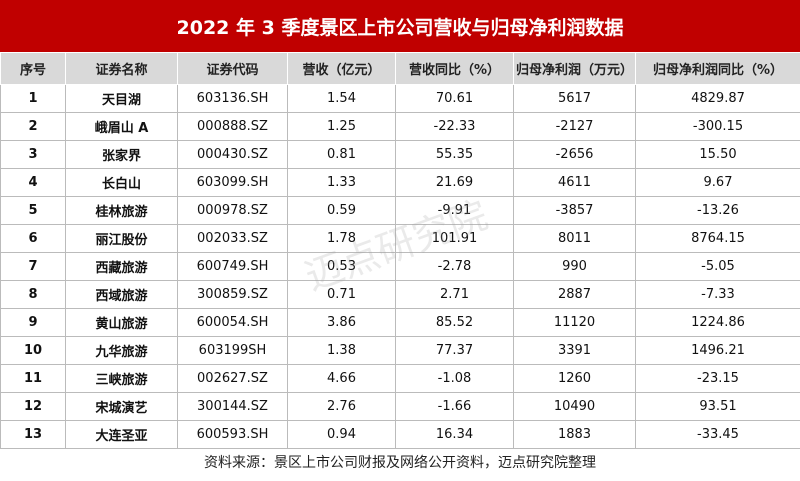  Describe the element at coordinates (33, 406) in the screenshot. I see `table-cell: 12` at that location.